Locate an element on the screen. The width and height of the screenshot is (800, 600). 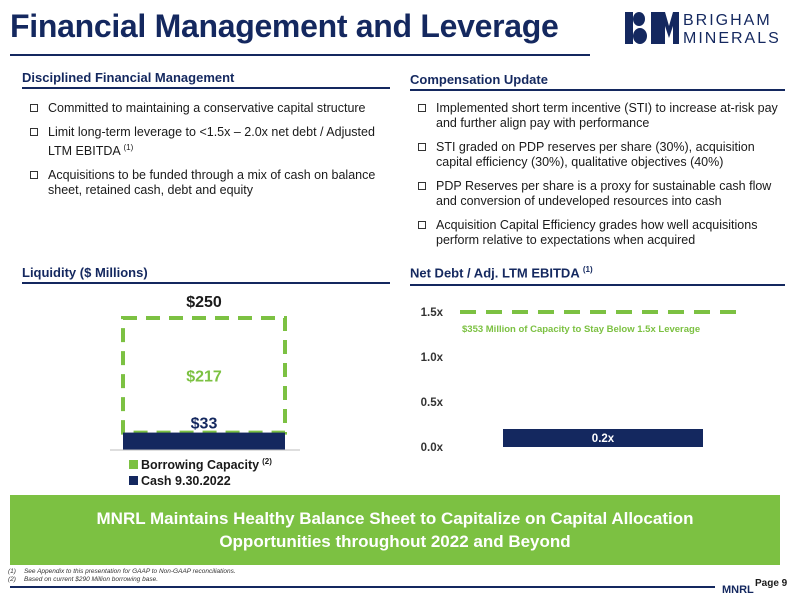
disciplined-section-title: Disciplined Financial Management is located at coordinates (128, 77).